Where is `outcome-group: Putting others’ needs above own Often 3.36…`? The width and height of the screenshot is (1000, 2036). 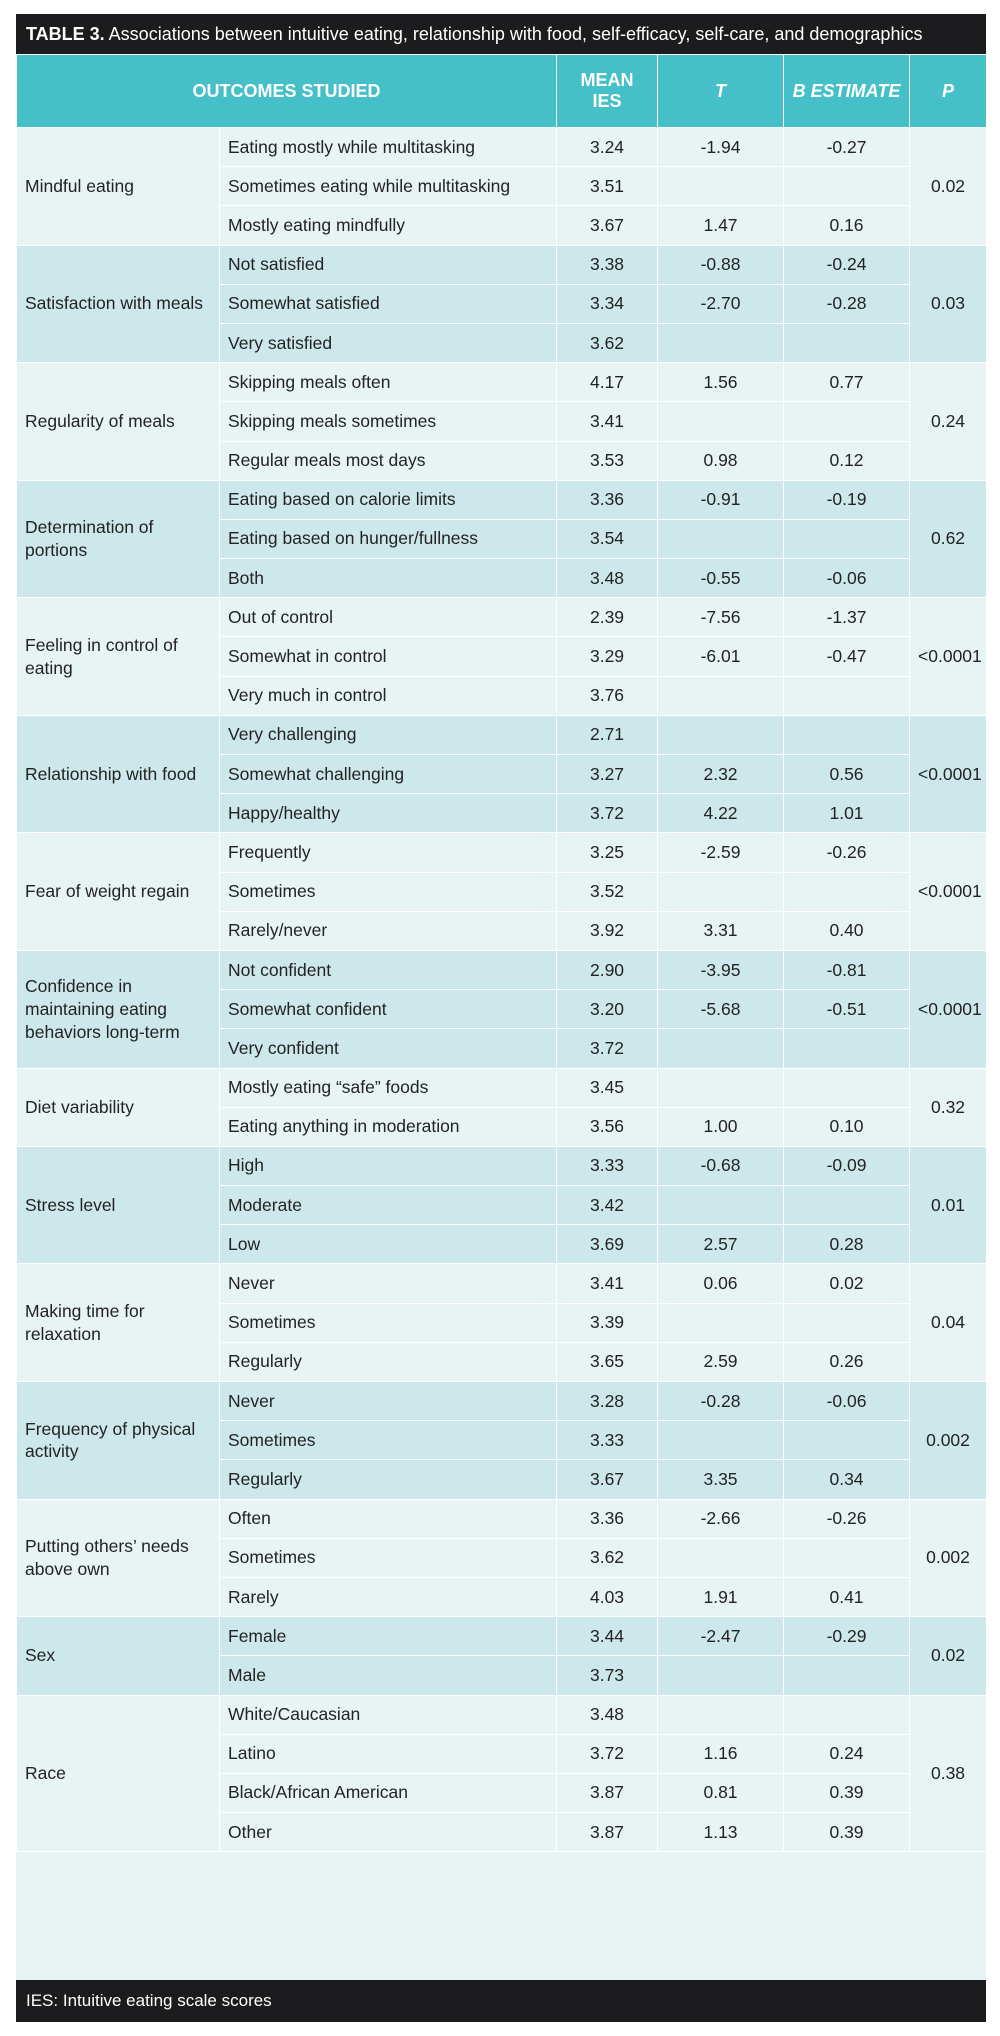 outcome-group: Putting others’ needs above own Often 3.36… is located at coordinates (502, 1558).